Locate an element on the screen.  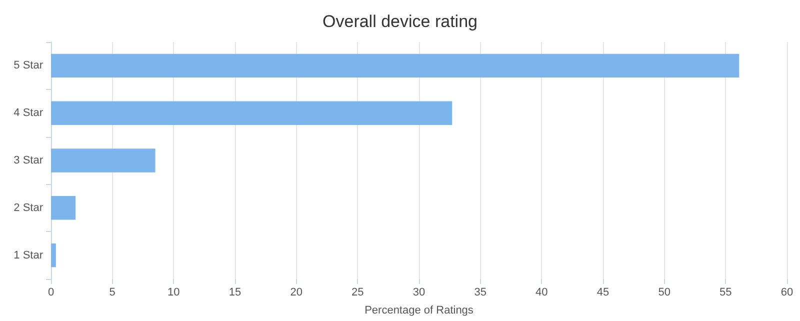
x-tick-label: 60 is located at coordinates (787, 292).